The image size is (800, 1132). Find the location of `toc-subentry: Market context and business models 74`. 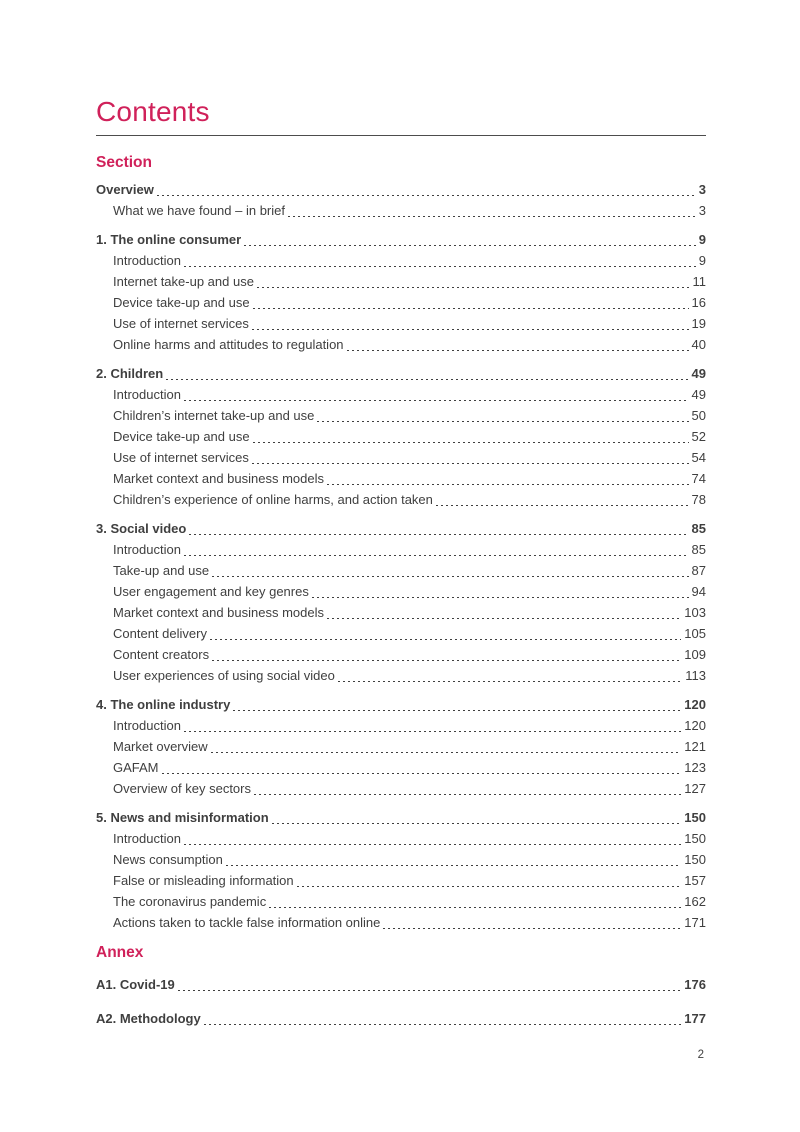

toc-subentry: Market context and business models 74 is located at coordinates (401, 478).